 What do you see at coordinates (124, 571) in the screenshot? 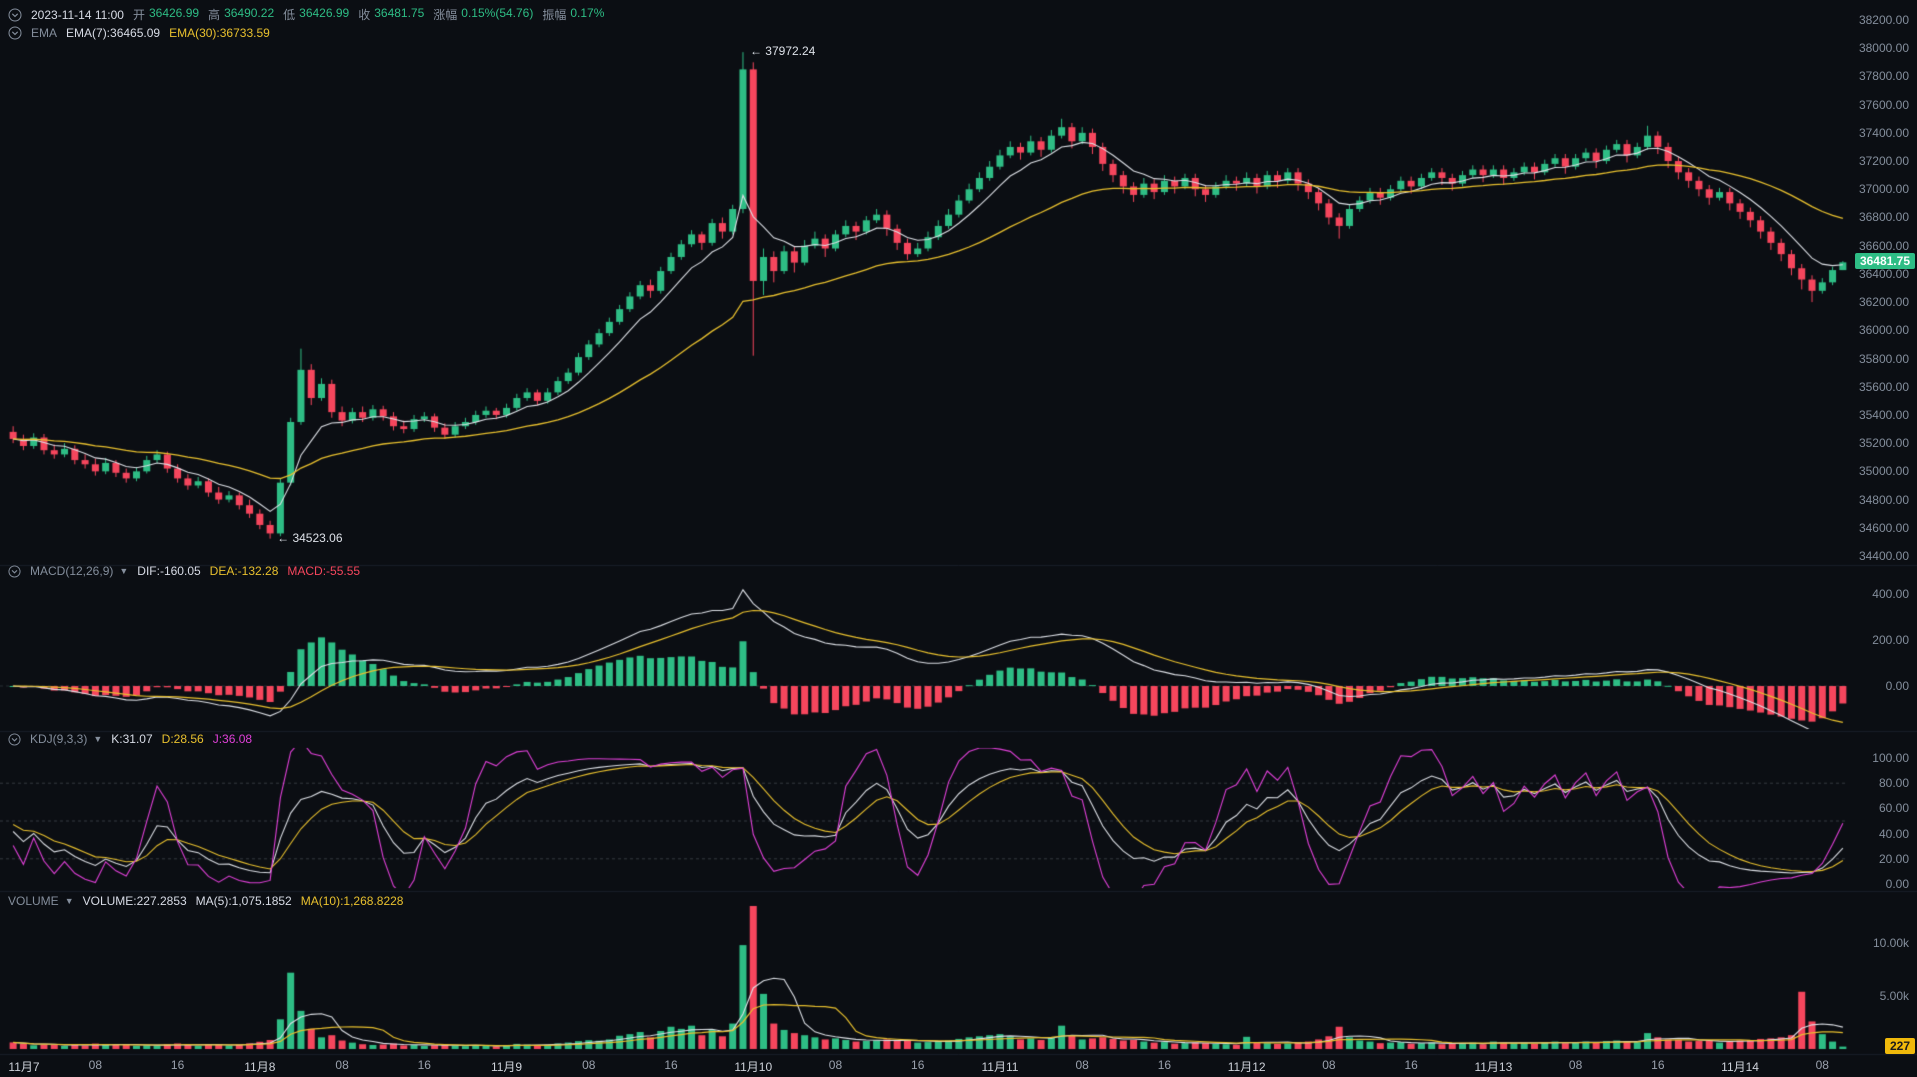
I see `macd-dropdown-caret-icon: ▼` at bounding box center [124, 571].